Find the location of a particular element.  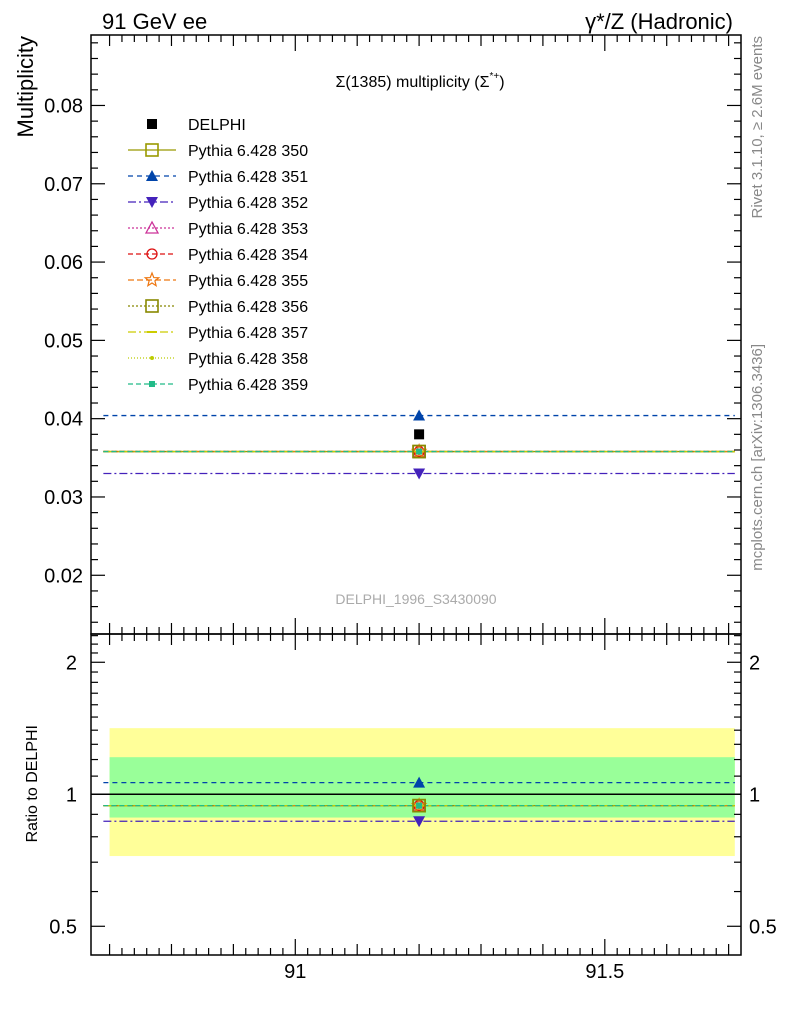

main-y-tick-label: 0.06 is located at coordinates (63, 263).